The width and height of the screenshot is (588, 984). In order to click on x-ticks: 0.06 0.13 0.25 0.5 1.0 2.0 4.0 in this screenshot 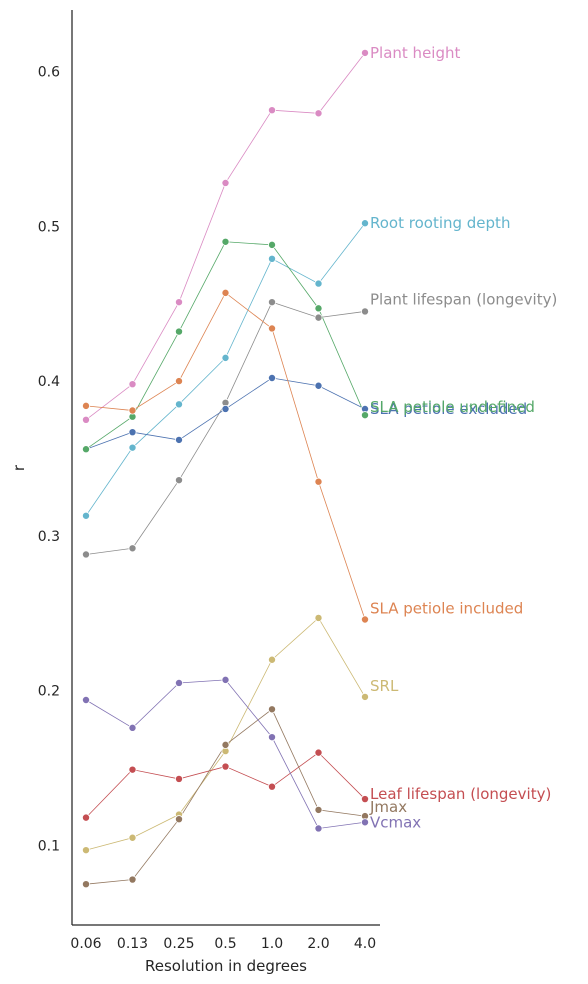, I will do `click(223, 944)`.